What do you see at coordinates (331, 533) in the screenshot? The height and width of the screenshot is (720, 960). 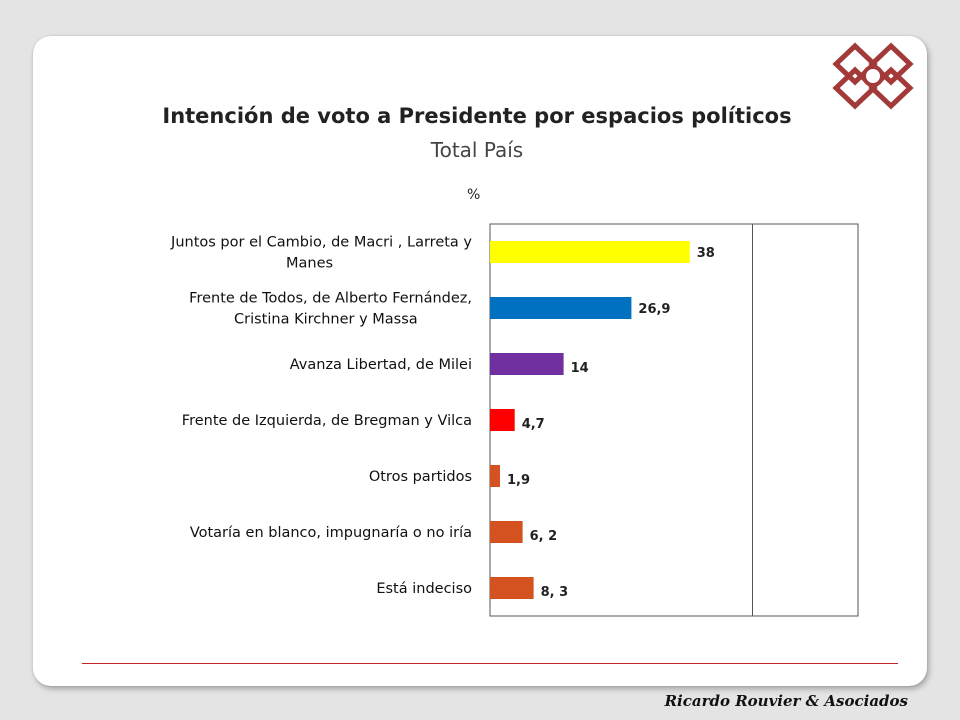 I see `category-label-6: Votaría en blanco, impugnaría o no iría` at bounding box center [331, 533].